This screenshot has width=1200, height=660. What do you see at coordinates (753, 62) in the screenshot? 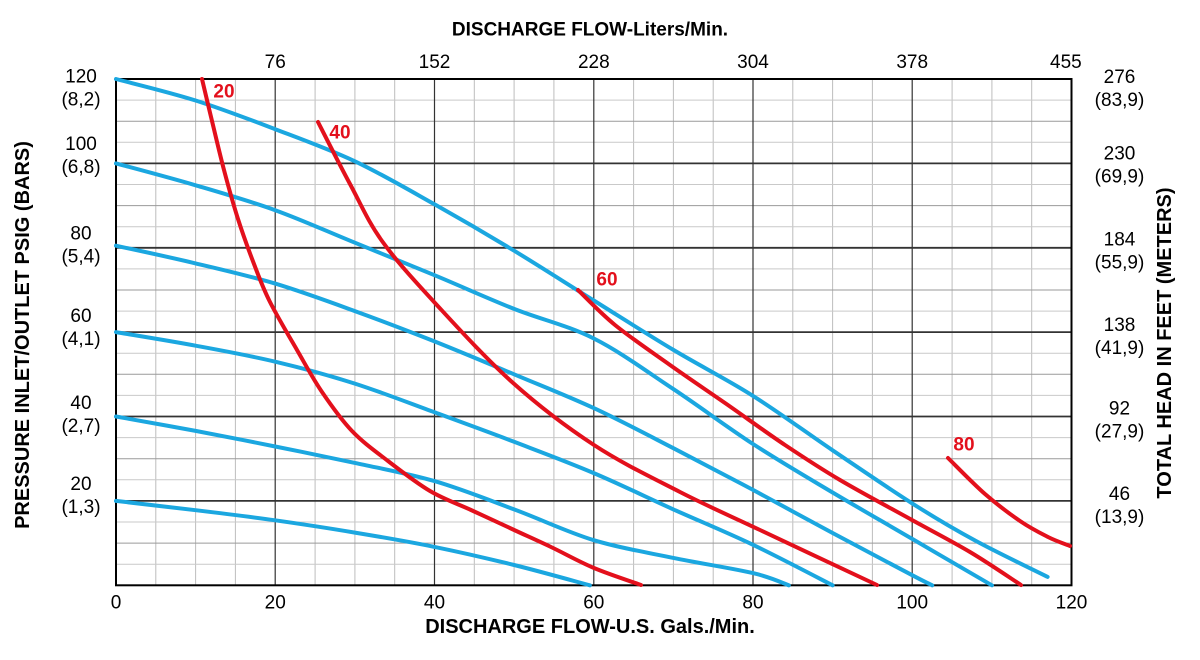
I see `svg-text: 304` at bounding box center [753, 62].